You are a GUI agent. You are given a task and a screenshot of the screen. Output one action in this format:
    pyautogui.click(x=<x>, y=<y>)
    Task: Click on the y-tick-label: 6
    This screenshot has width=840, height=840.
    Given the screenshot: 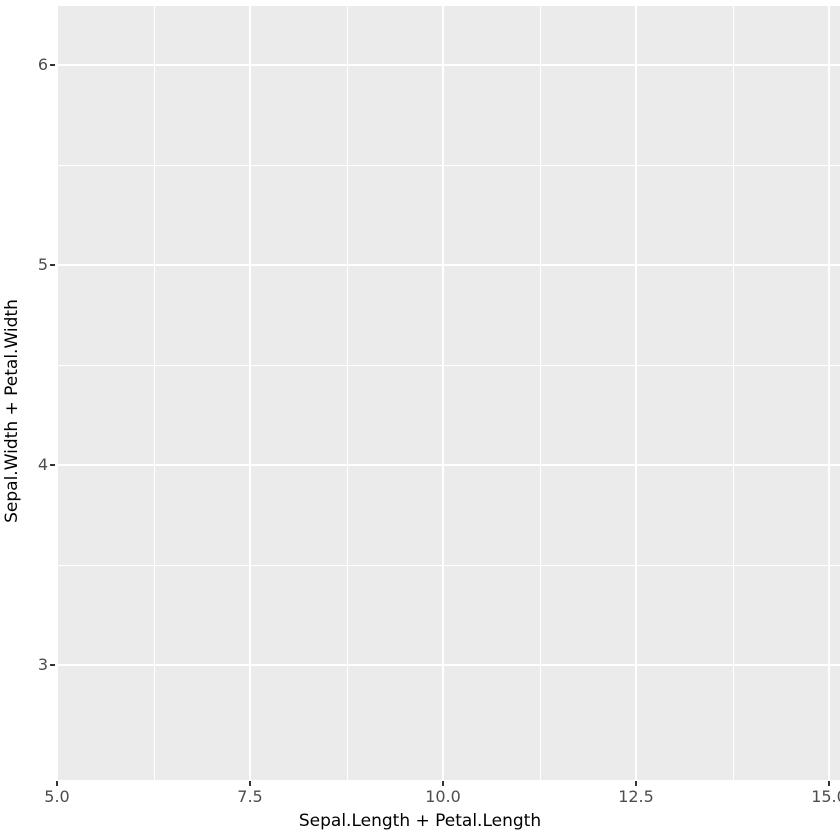 What is the action you would take?
    pyautogui.click(x=42, y=64)
    